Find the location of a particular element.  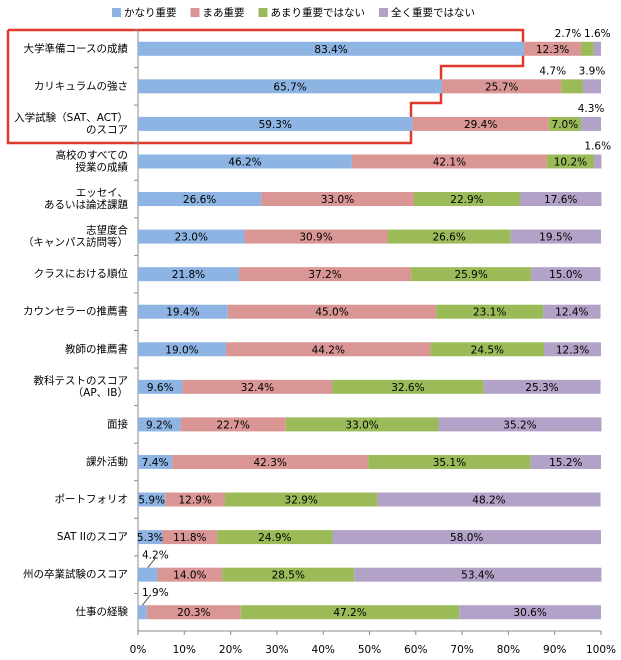

value-label: 83.4% is located at coordinates (330, 50).